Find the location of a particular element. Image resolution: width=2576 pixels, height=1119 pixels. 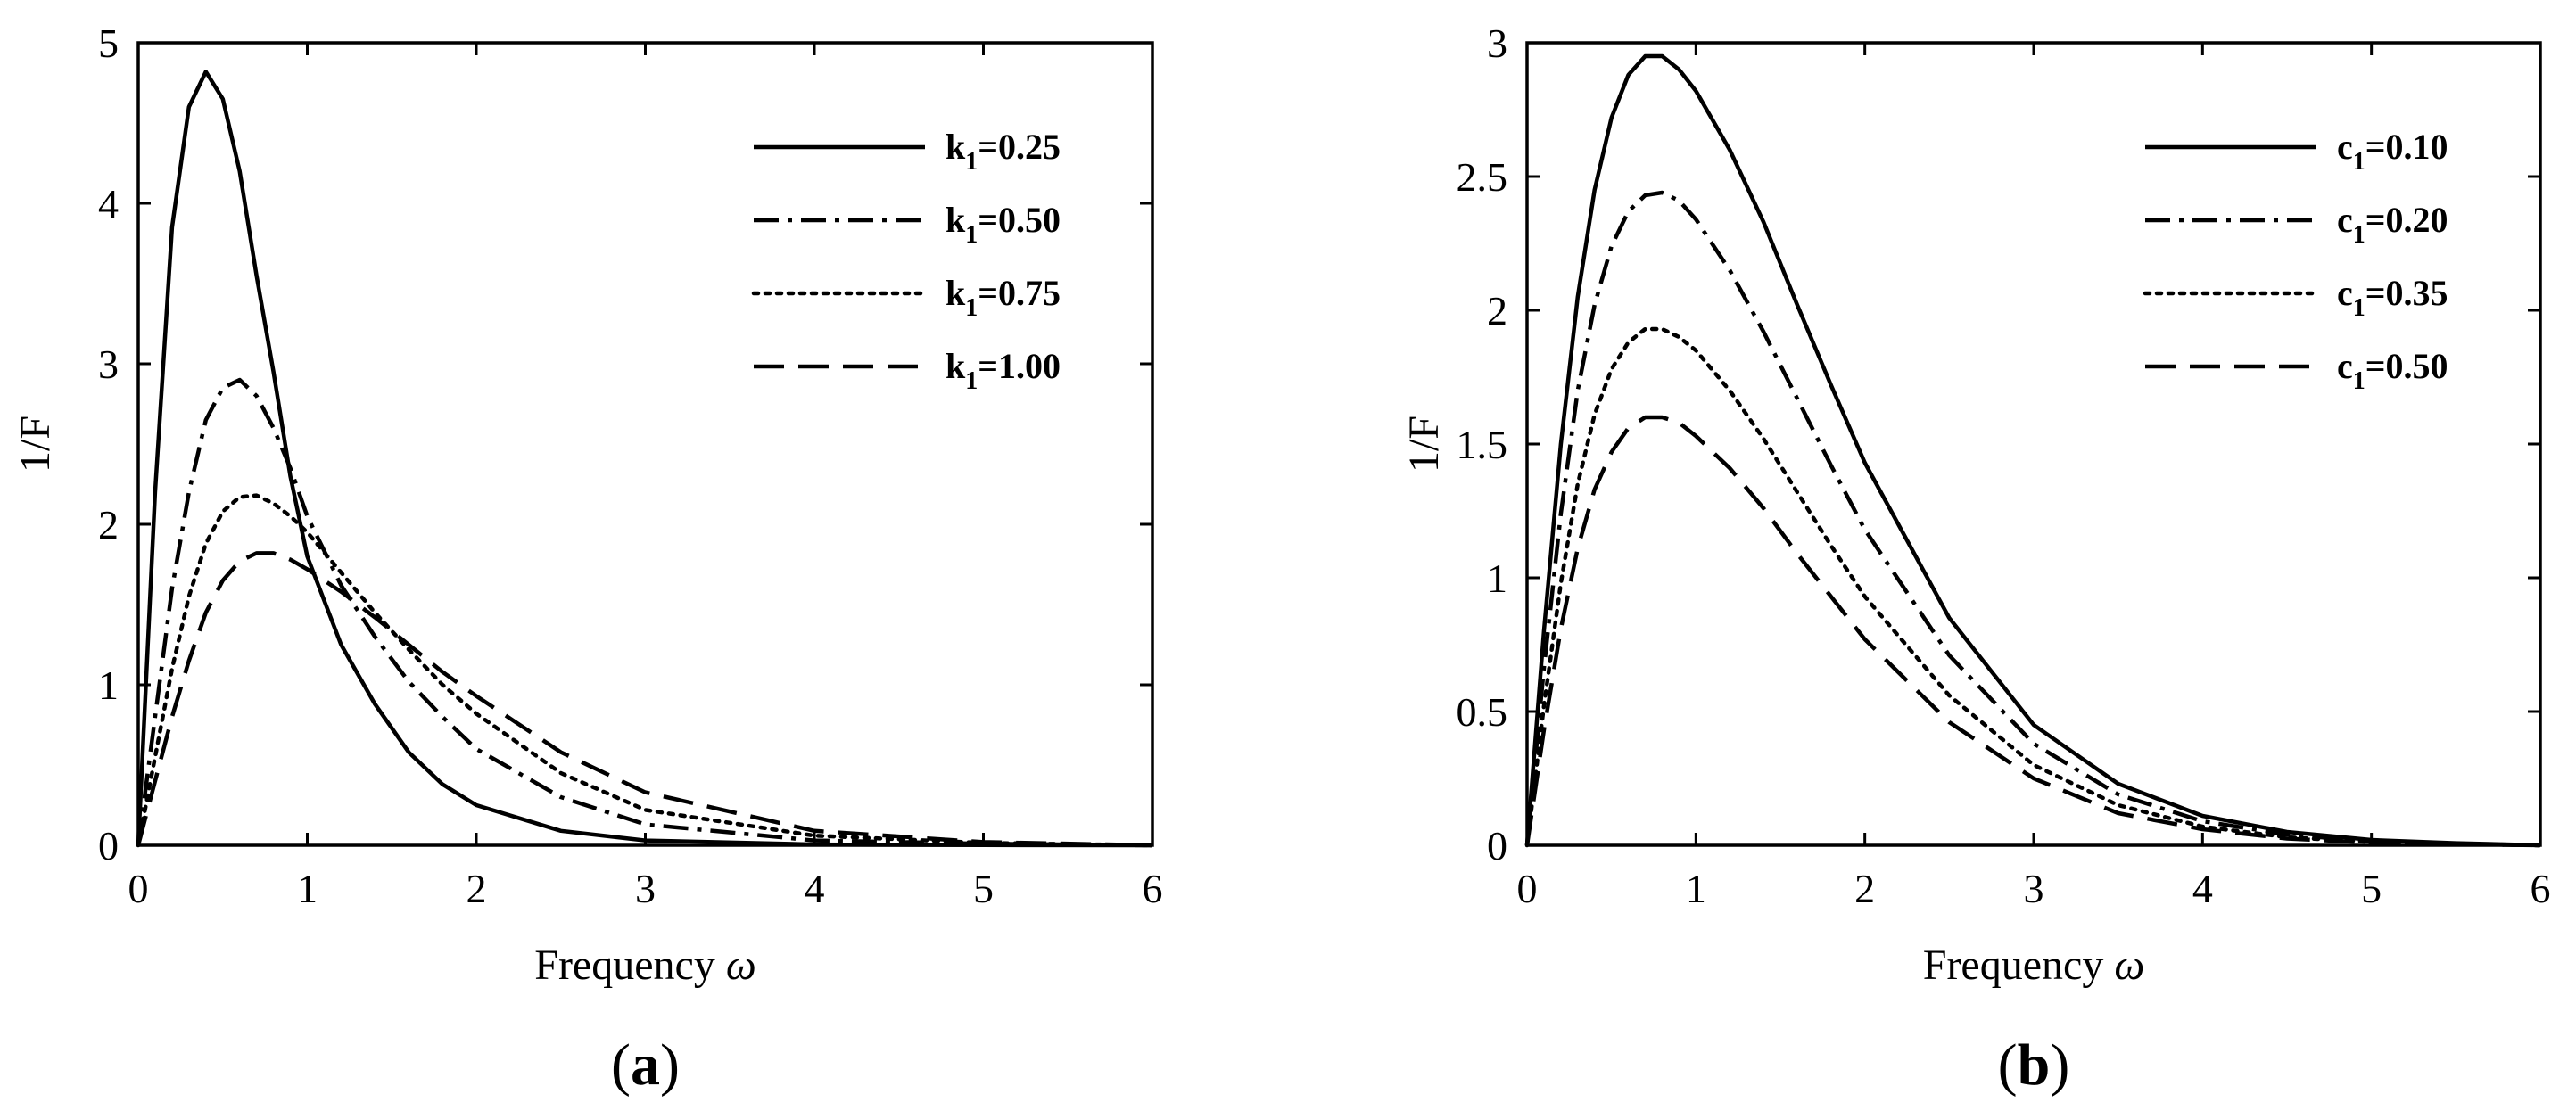

series-line-k1=0.75 is located at coordinates (645, 670).